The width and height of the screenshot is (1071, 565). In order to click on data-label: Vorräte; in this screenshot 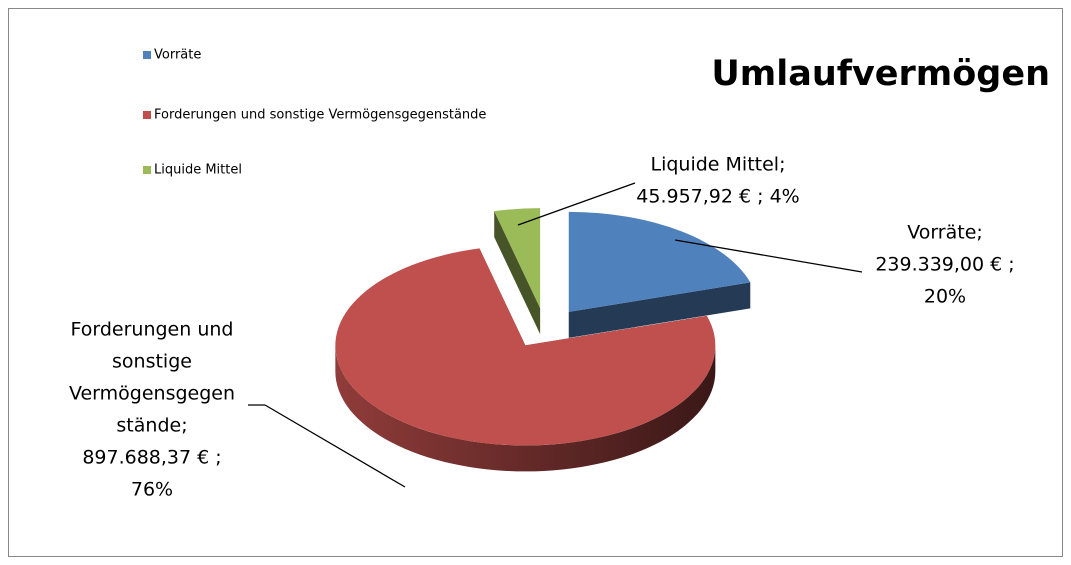, I will do `click(945, 233)`.